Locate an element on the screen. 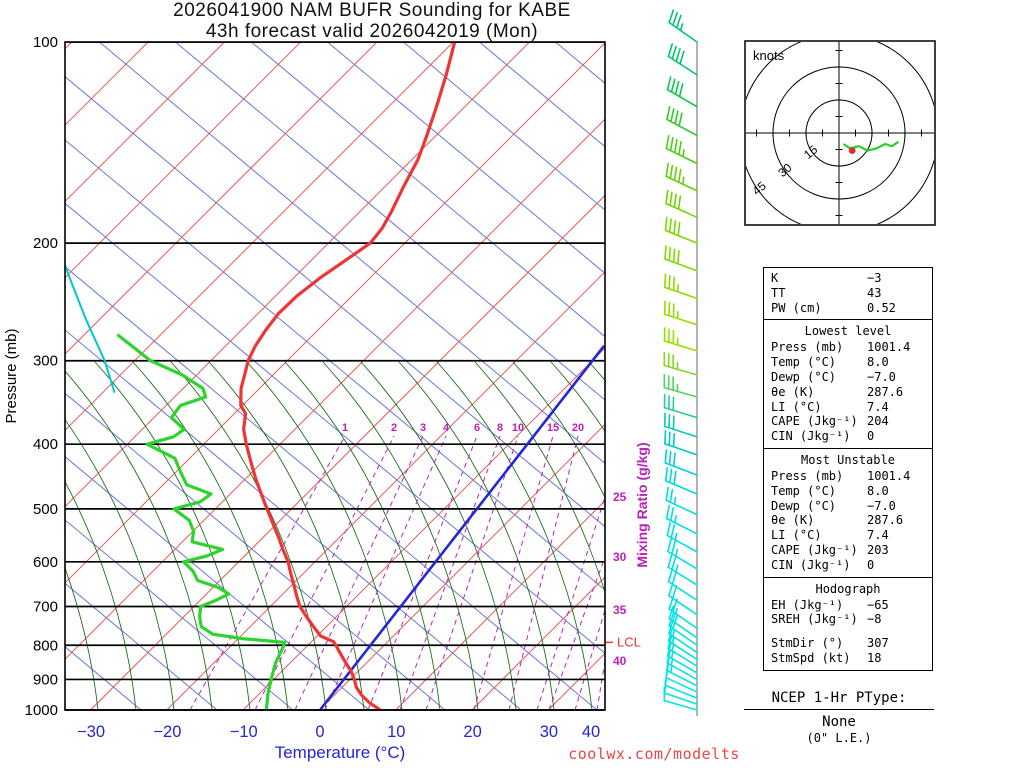  mixing-ratio-tick-label: 8 is located at coordinates (500, 428).